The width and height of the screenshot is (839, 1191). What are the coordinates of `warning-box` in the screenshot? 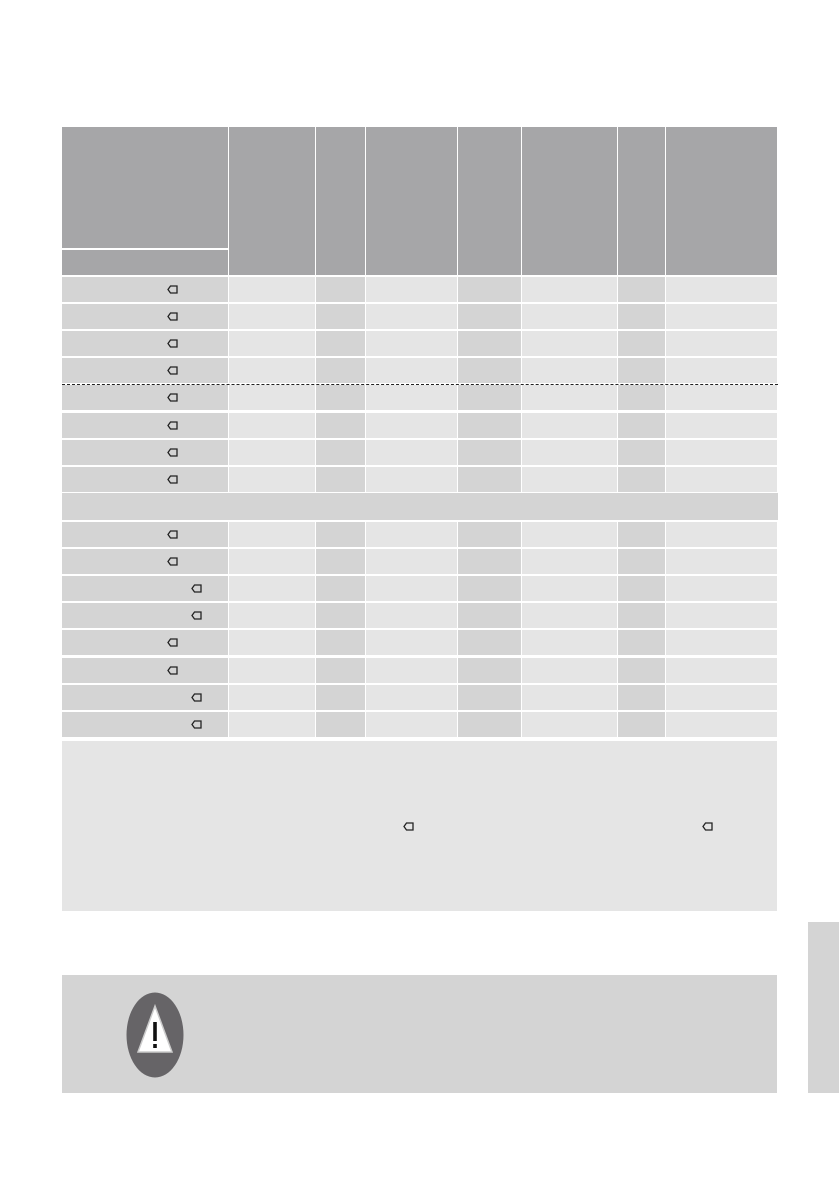 It's located at (419, 1034).